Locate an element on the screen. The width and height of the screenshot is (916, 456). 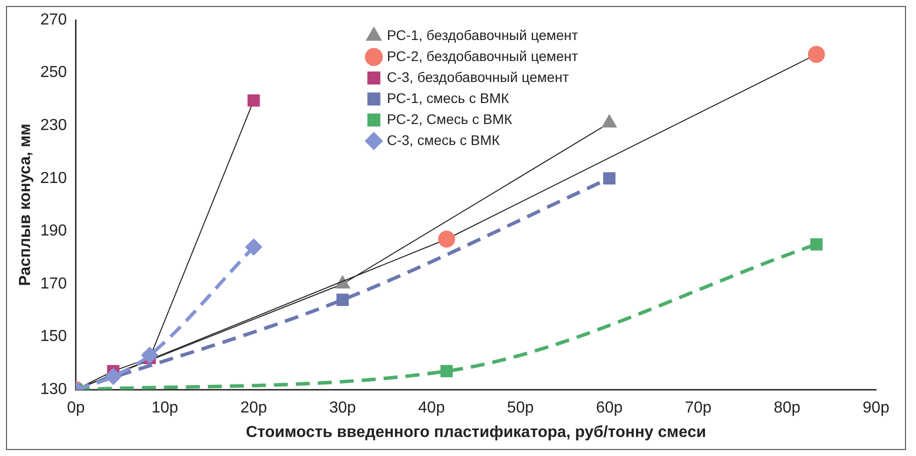
x-axis-title: Стоимость введенного пластификатора, руб/тонну смеси is located at coordinates (476, 432).